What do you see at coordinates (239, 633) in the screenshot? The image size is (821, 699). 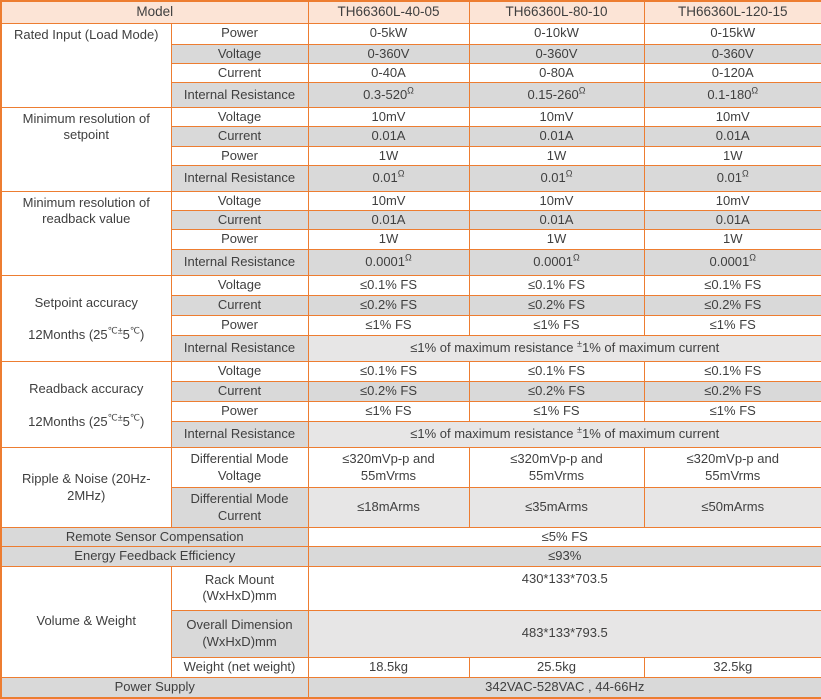 I see `spec-label: Overall Dimension (WxHxD)mm` at bounding box center [239, 633].